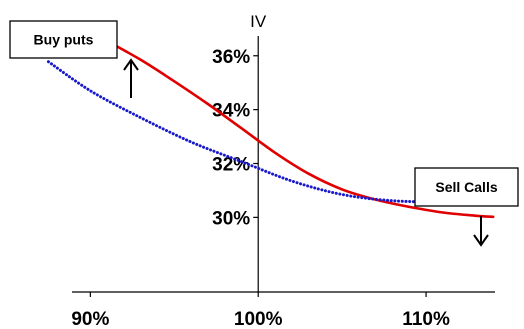 Image resolution: width=524 pixels, height=329 pixels. I want to click on callout-label: Buy puts, so click(64, 40).